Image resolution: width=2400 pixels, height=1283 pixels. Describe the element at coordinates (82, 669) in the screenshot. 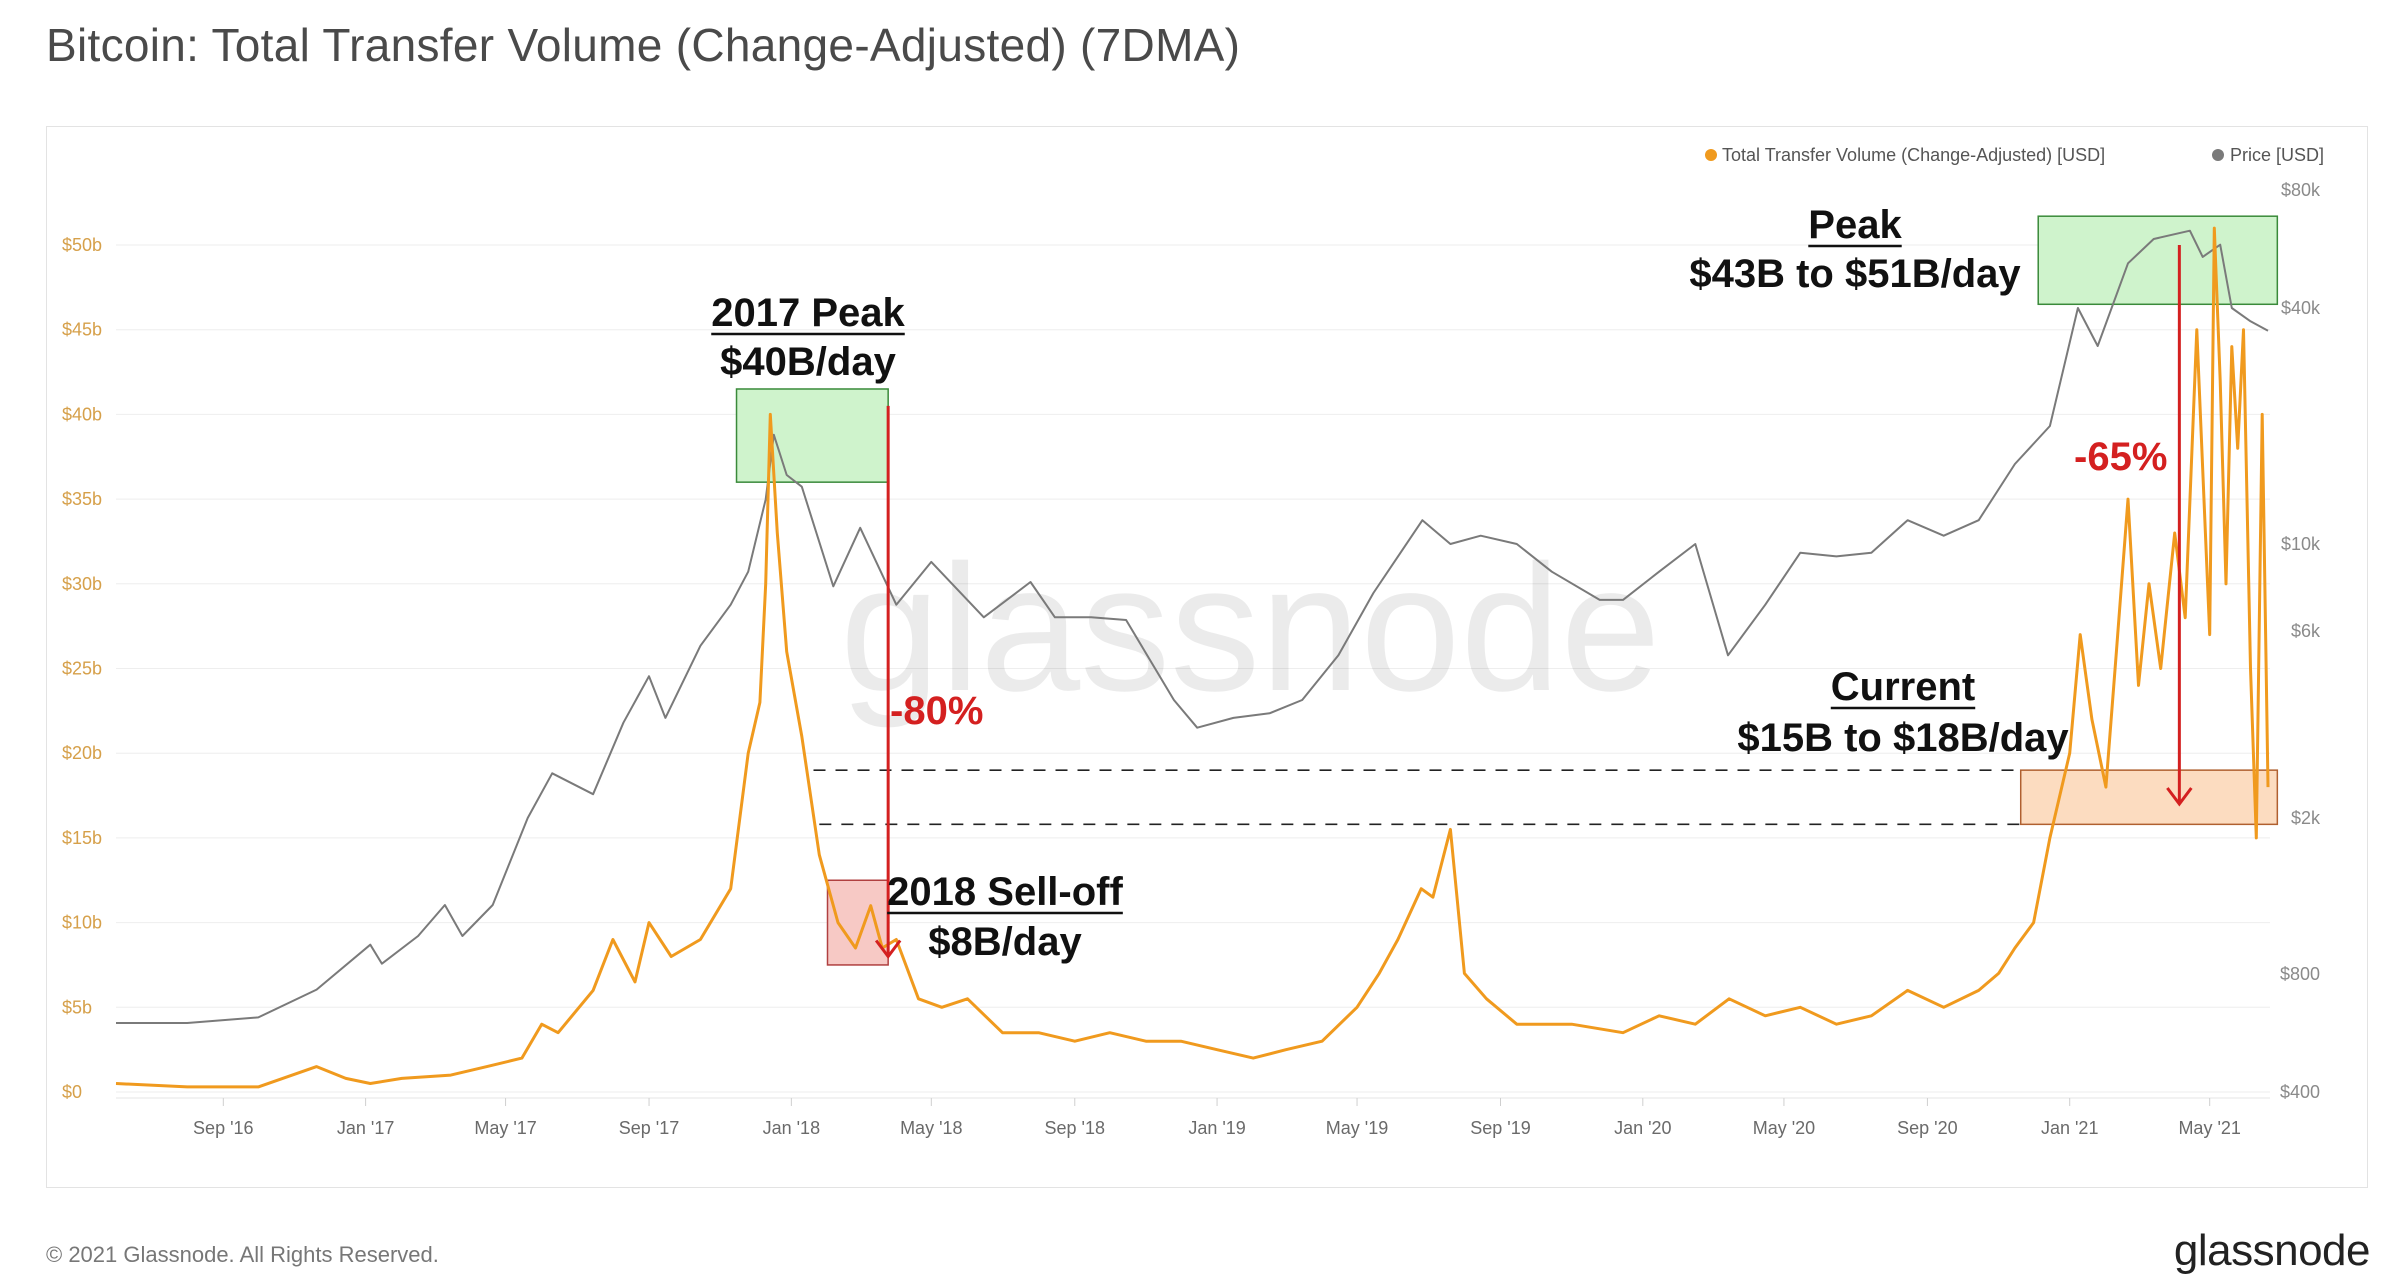

I see `y-left-tick-label: $25b` at that location.